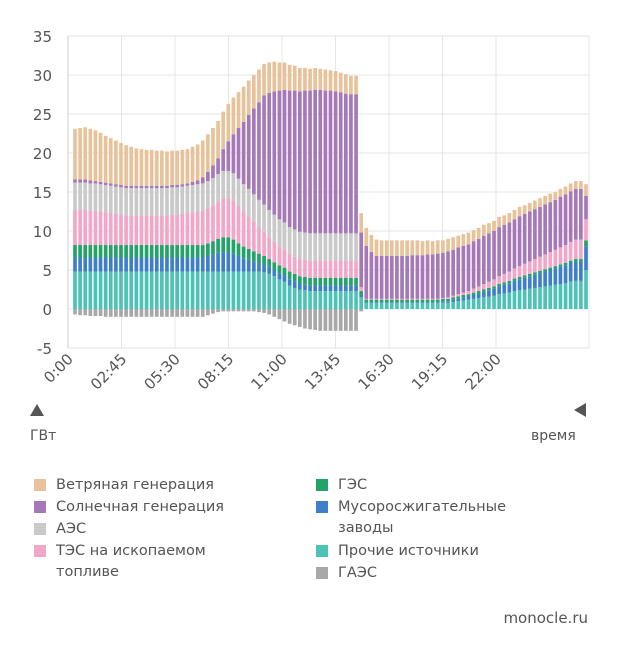  Describe the element at coordinates (40, 529) in the screenshot. I see `legend-swatch-nuclear` at that location.